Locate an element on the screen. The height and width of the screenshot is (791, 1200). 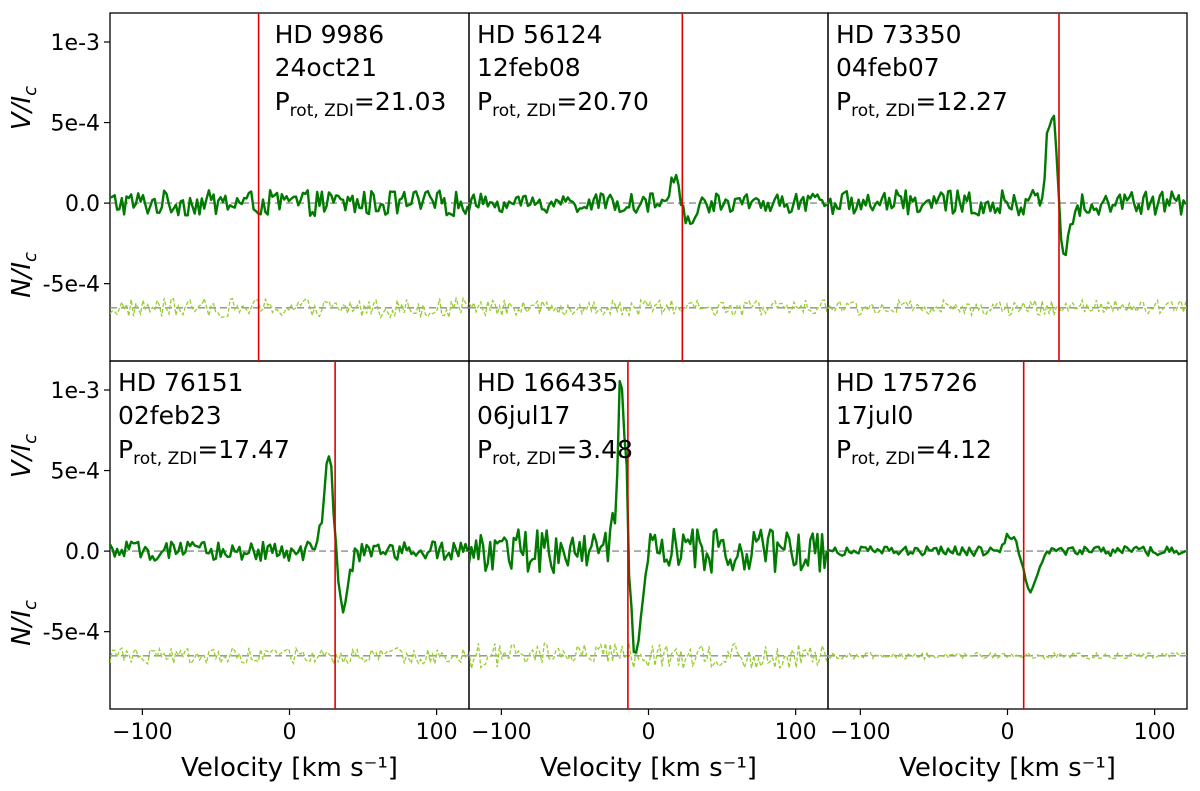
panel-4-prot: Prot, ZDI=17.47 is located at coordinates (204, 452).